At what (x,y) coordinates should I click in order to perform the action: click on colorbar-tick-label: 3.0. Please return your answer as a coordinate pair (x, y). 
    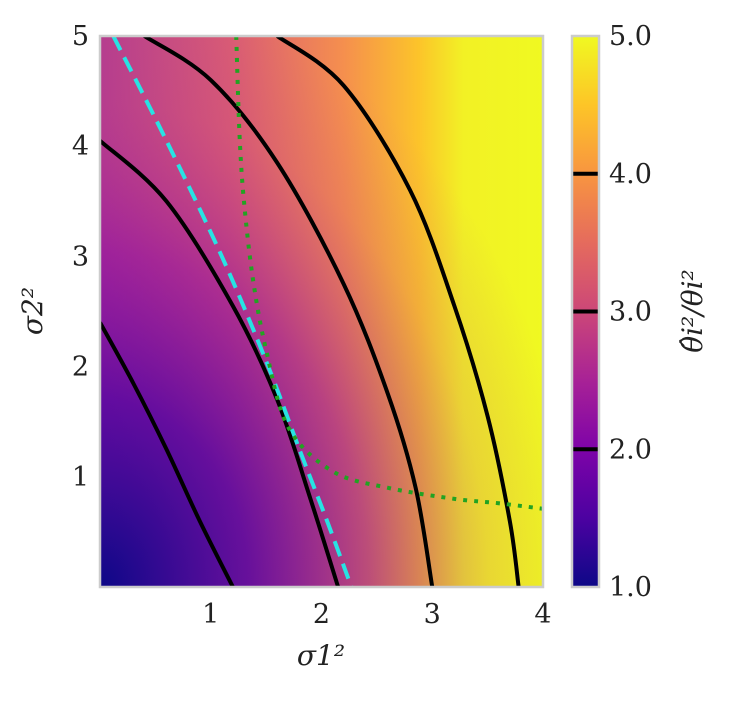
    Looking at the image, I should click on (630, 312).